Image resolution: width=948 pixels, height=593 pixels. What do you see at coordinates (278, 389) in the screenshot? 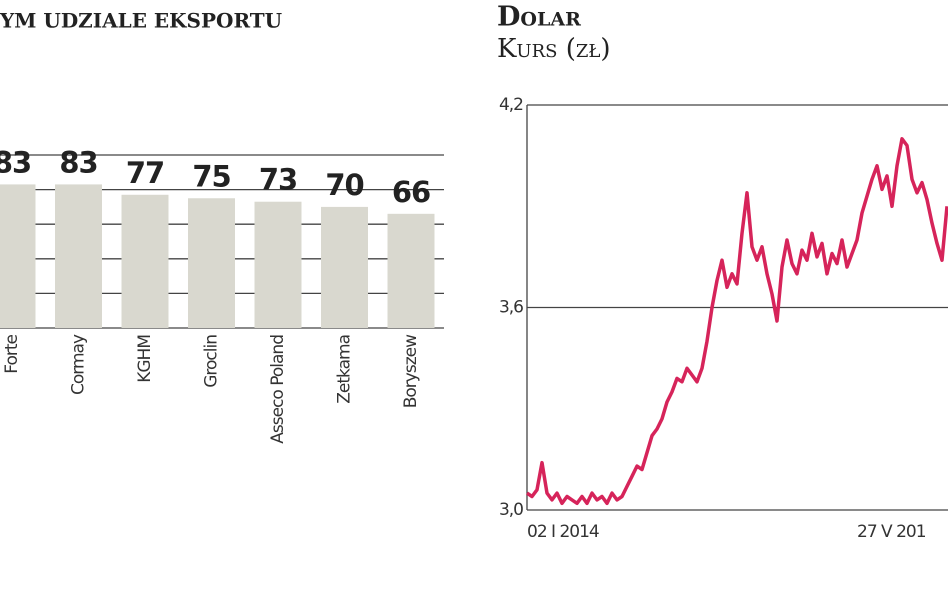
I see `x-tick-label: Asseco Poland` at bounding box center [278, 389].